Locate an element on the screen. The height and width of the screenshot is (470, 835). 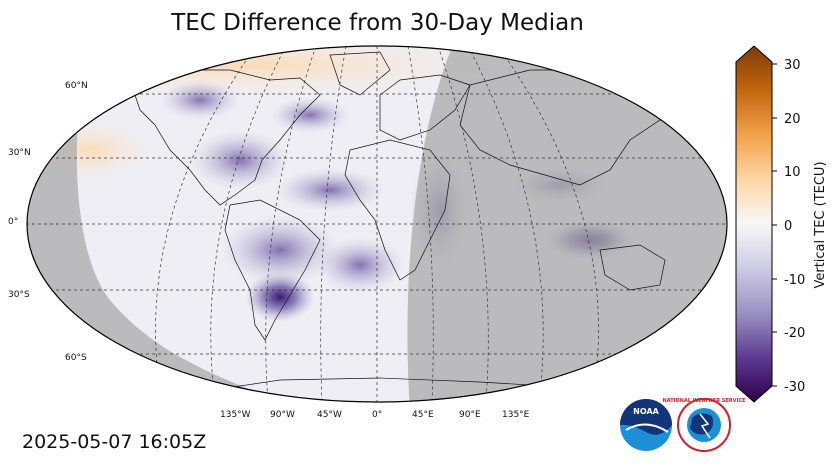
nws-logo-text: NATIONAL WEATHER SERVICE is located at coordinates (704, 401).